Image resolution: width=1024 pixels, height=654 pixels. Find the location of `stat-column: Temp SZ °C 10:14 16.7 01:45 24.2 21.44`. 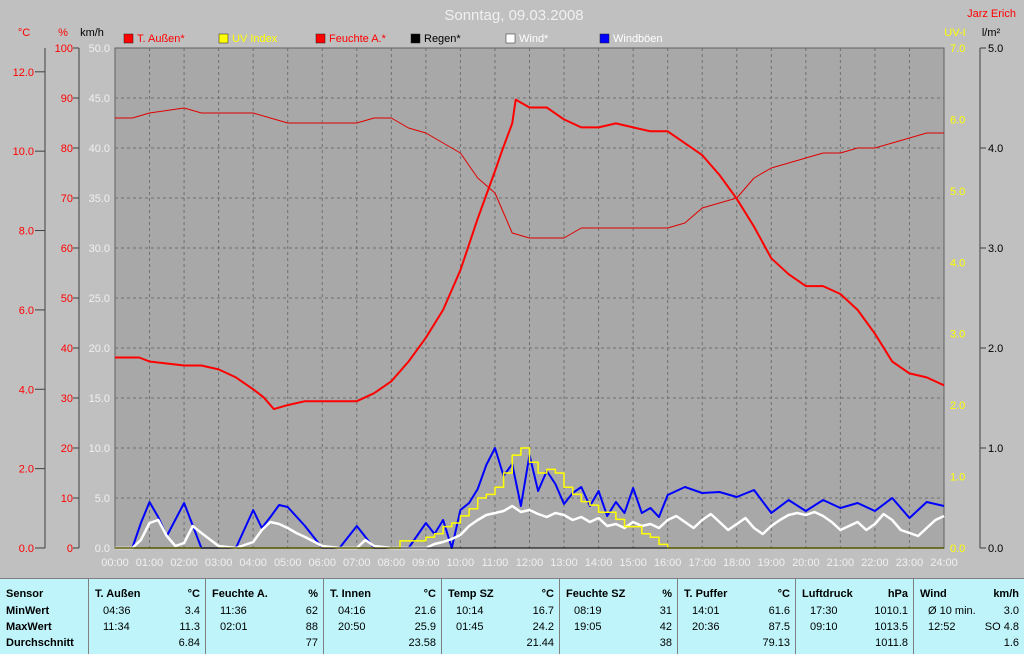

stat-column: Temp SZ °C 10:14 16.7 01:45 24.2 21.44 is located at coordinates (500, 616).